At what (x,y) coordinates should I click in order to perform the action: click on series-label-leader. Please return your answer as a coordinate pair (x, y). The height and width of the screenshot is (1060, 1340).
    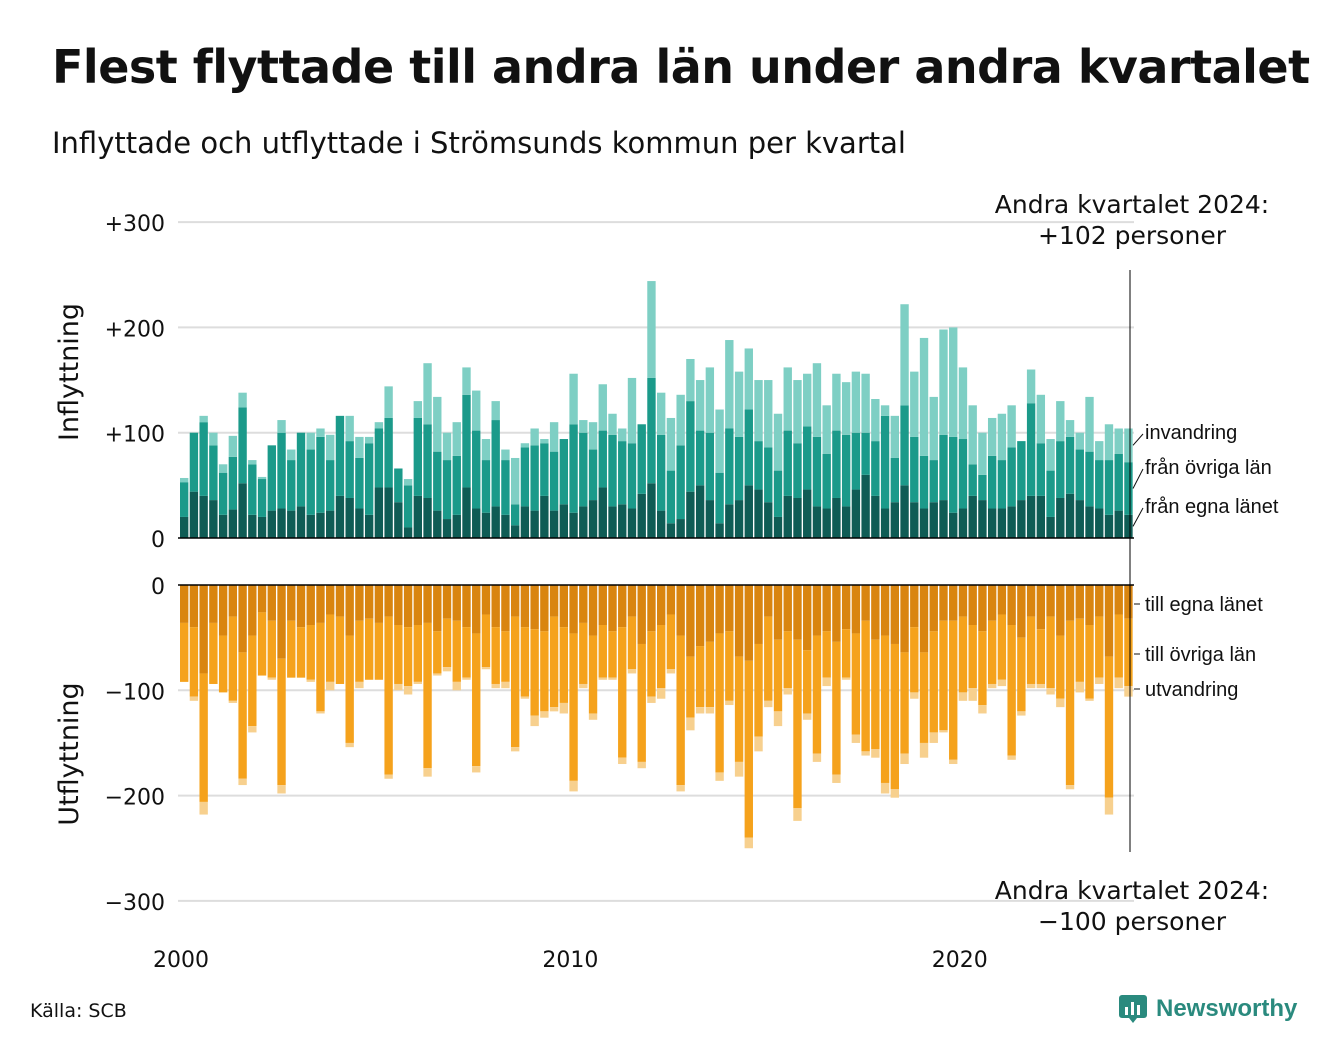
    Looking at the image, I should click on (1138, 478).